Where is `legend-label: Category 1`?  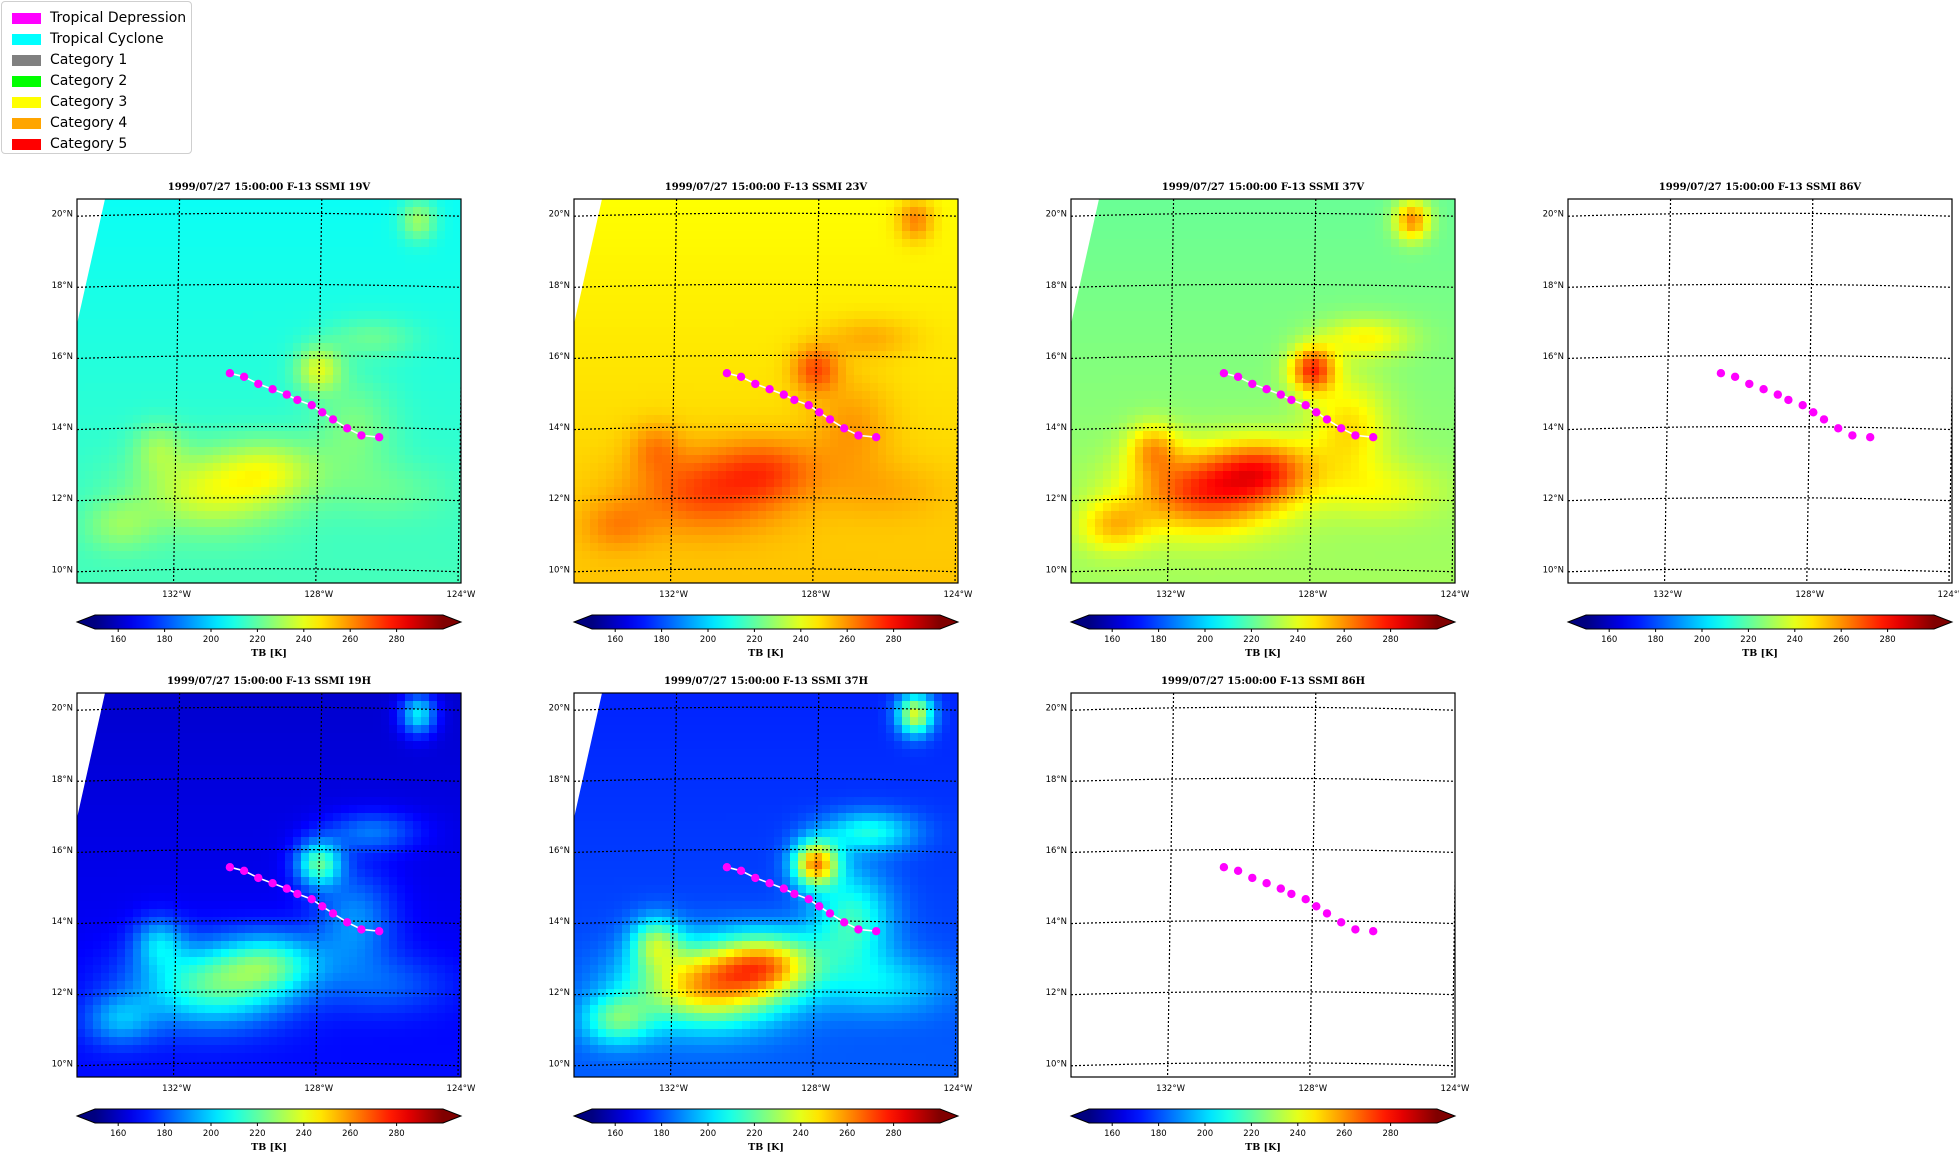 legend-label: Category 1 is located at coordinates (89, 60).